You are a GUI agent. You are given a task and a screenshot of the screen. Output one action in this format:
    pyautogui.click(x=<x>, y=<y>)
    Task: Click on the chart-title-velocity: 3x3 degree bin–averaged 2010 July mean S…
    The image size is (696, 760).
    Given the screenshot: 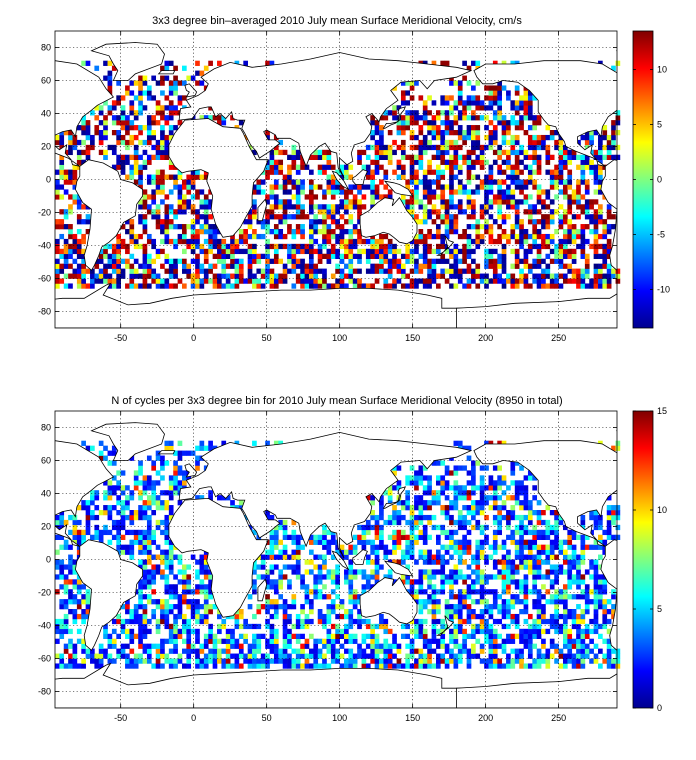 What is the action you would take?
    pyautogui.click(x=337, y=21)
    